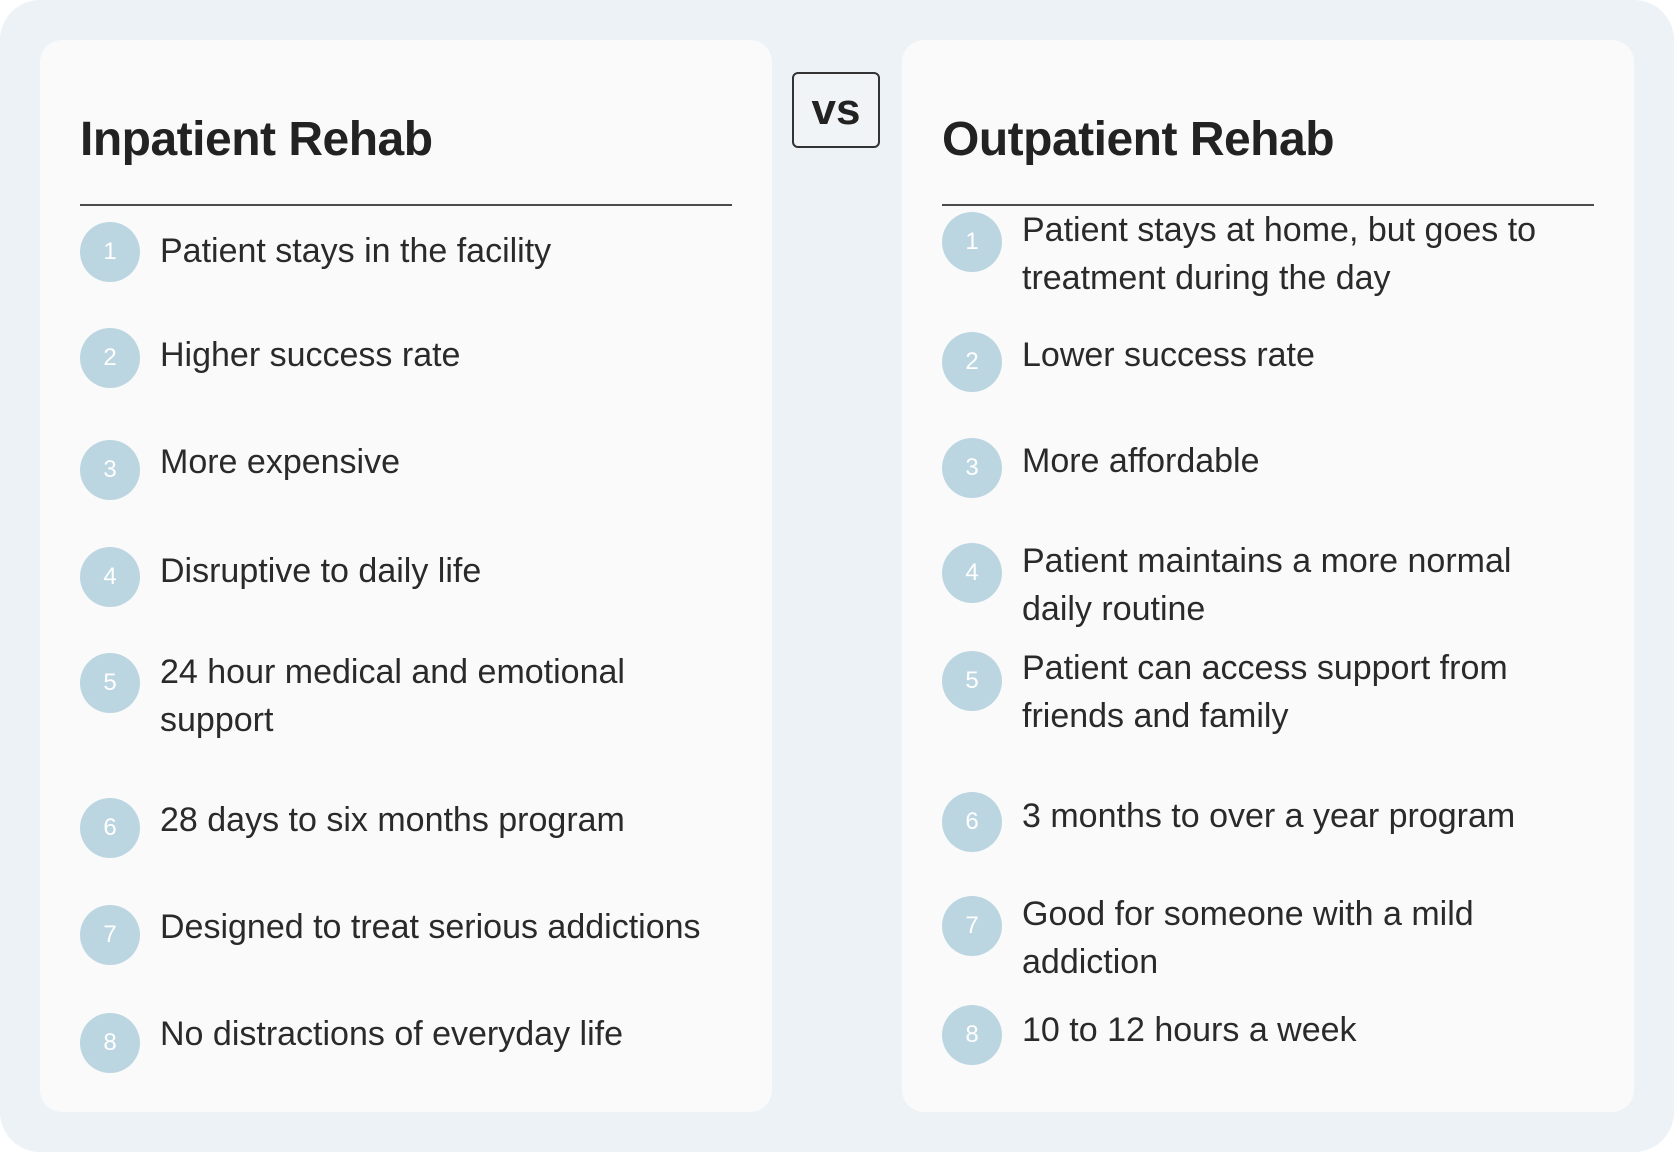 The image size is (1674, 1152). What do you see at coordinates (391, 1034) in the screenshot?
I see `item-text: No distractions of everyday life` at bounding box center [391, 1034].